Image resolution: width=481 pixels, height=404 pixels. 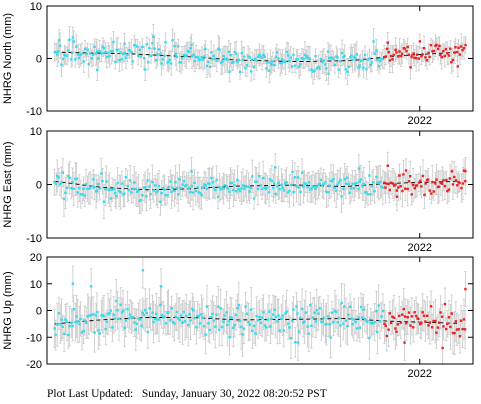 What do you see at coordinates (234, 394) in the screenshot?
I see `footer-timestamp: Sunday, January 30, 2022 08:20:52 PST` at bounding box center [234, 394].